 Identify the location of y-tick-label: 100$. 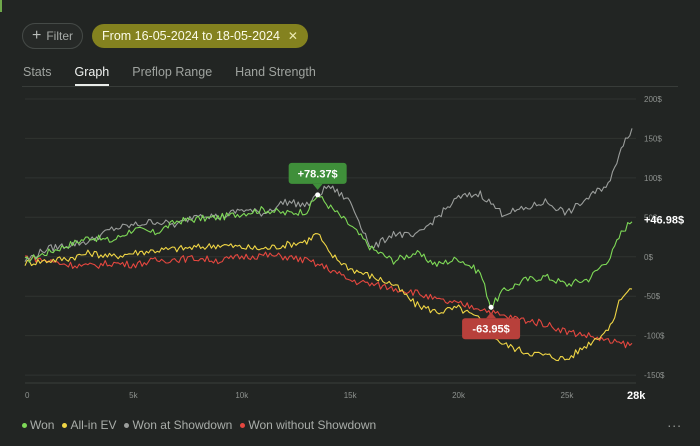
(653, 178).